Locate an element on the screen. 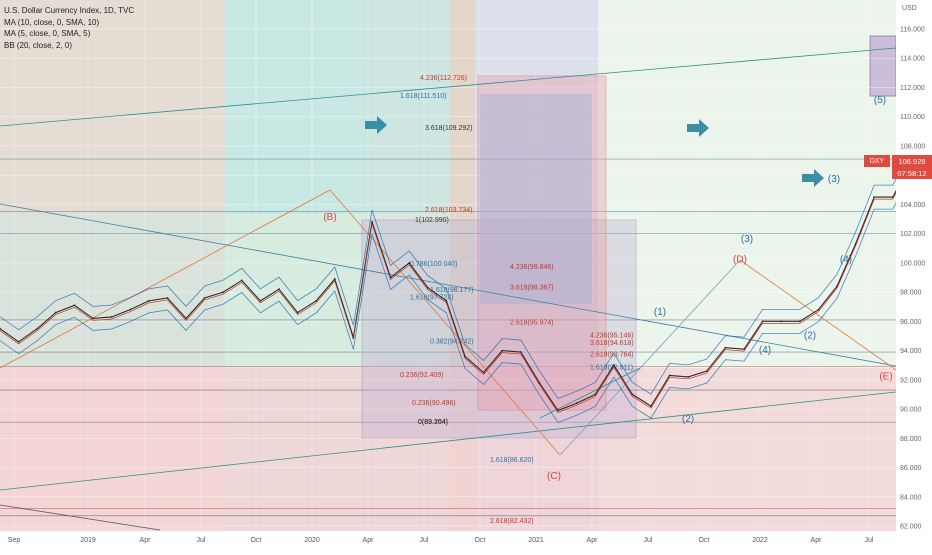  wave-label: (B) is located at coordinates (329, 217).